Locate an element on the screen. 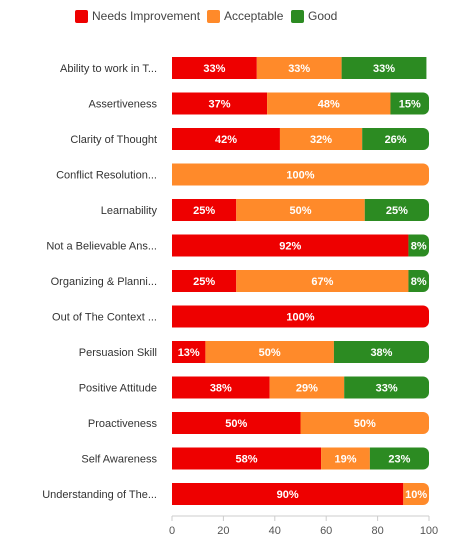  legend-item-good: Good is located at coordinates (314, 16).